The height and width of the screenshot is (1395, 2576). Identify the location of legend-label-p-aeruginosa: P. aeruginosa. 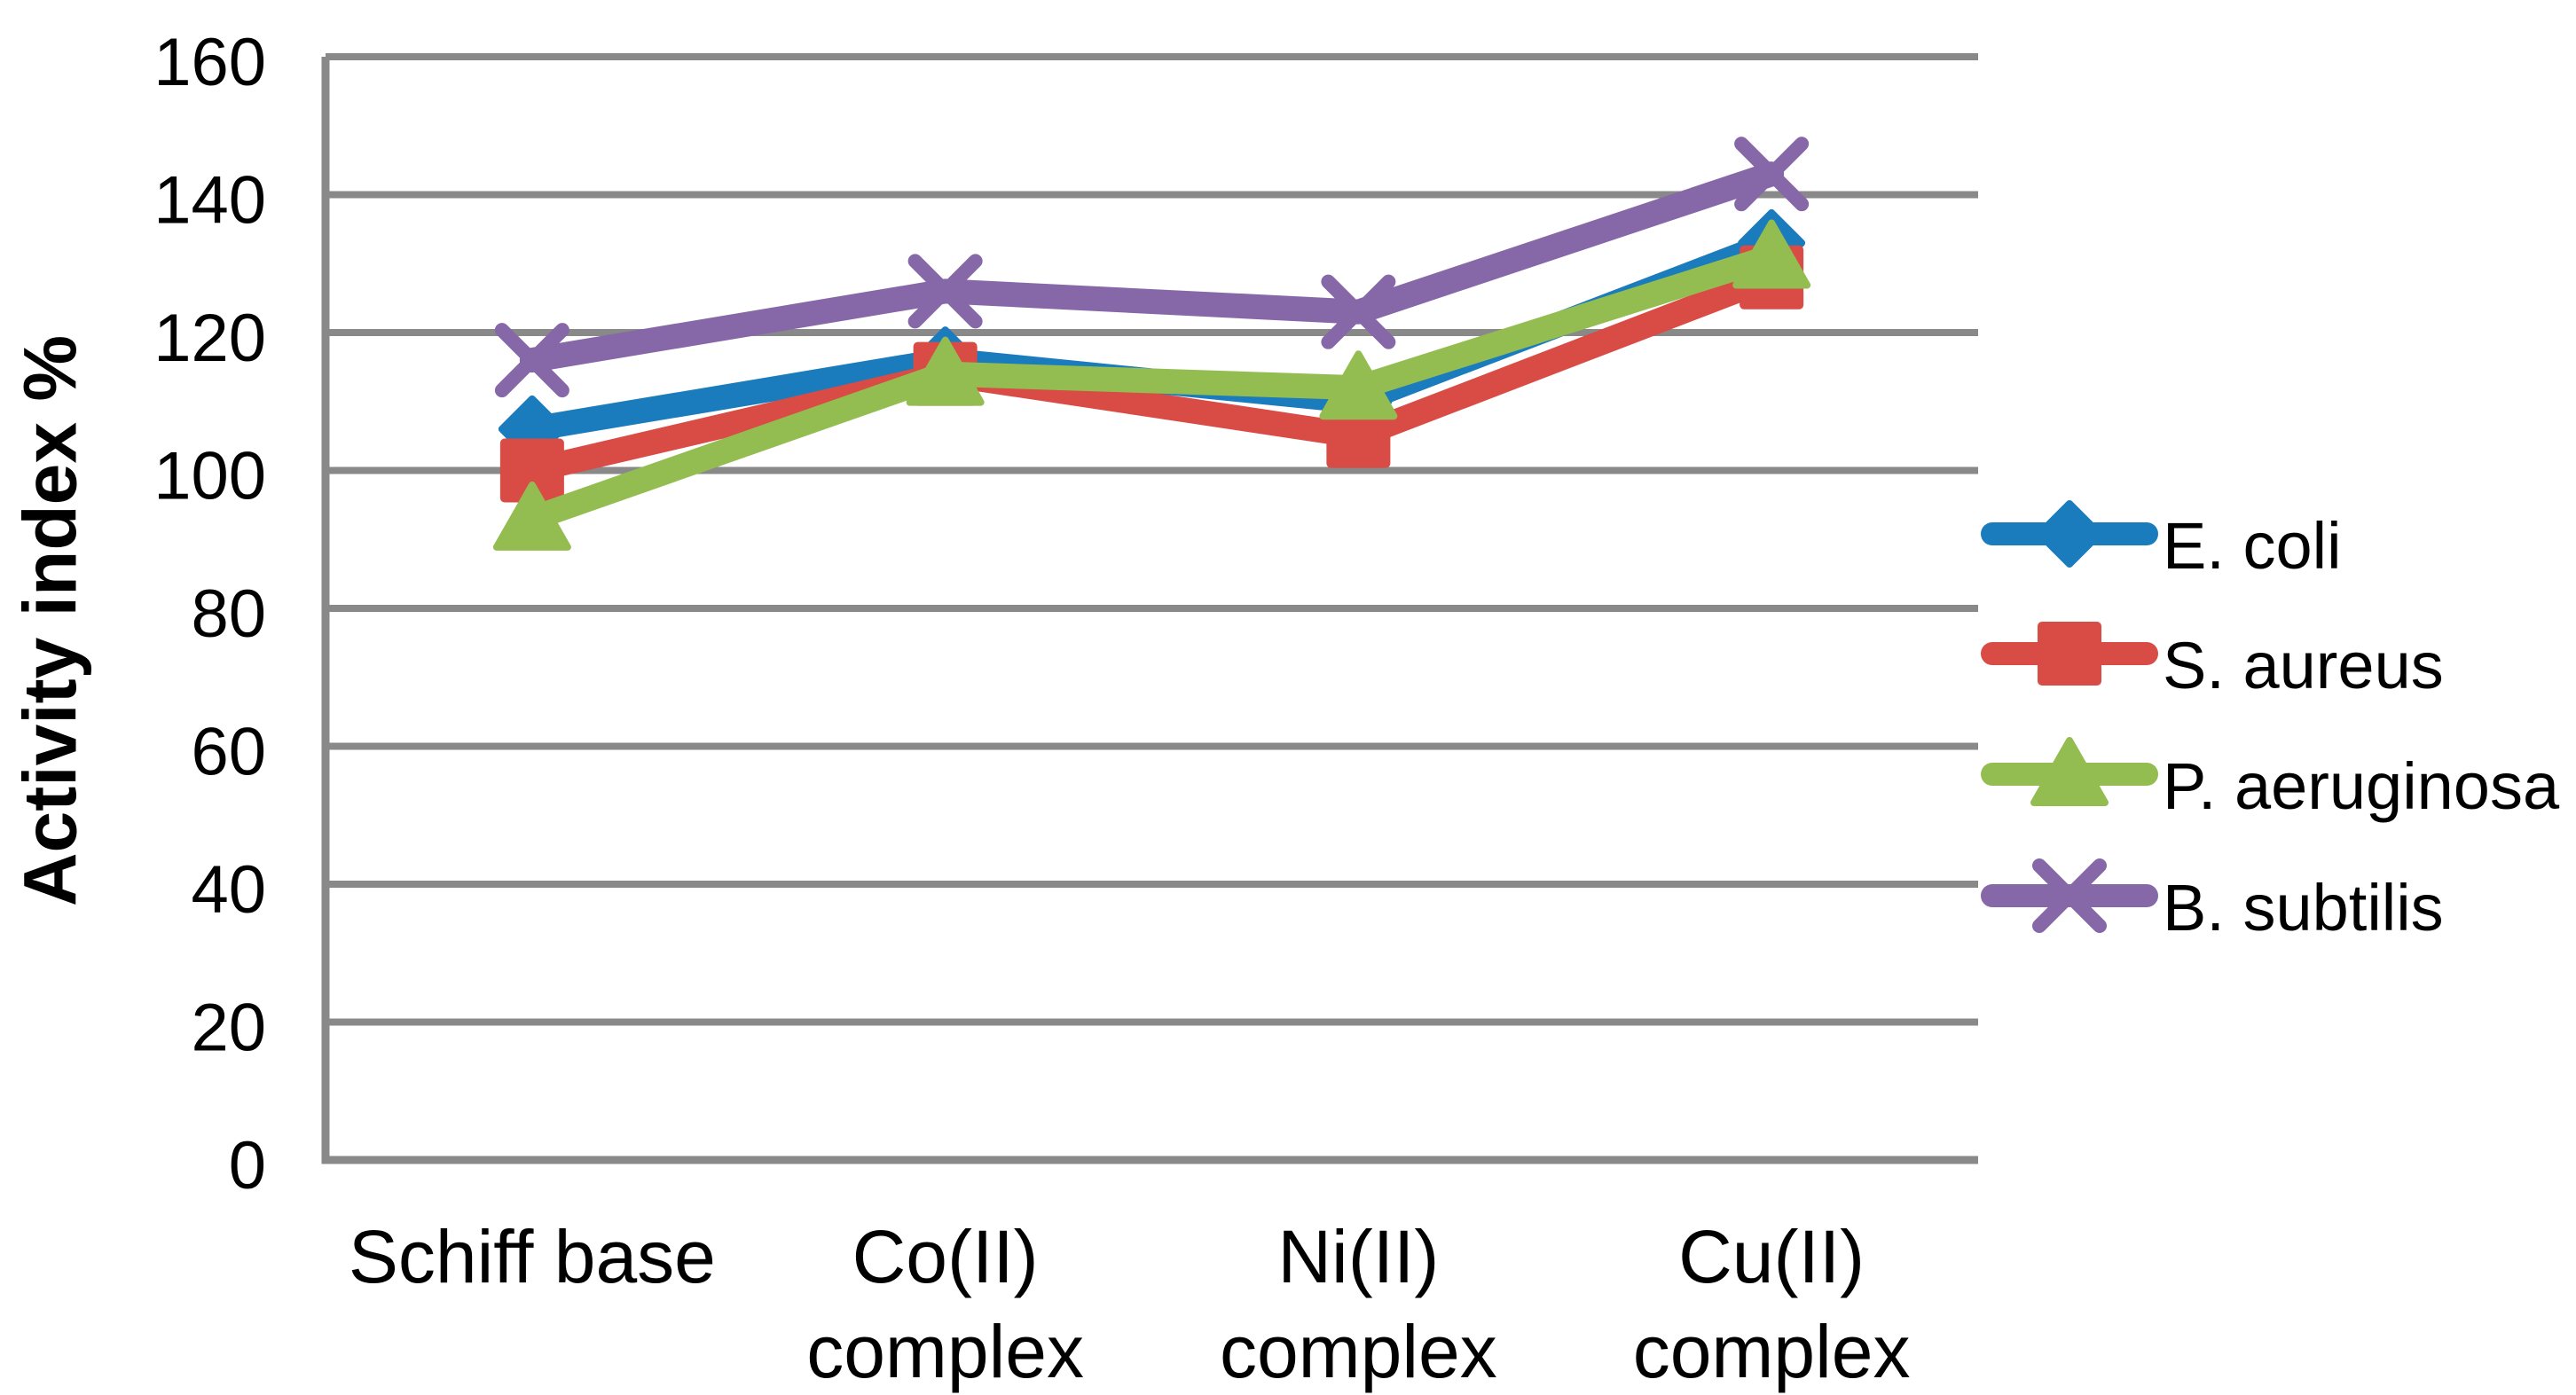
(2361, 786).